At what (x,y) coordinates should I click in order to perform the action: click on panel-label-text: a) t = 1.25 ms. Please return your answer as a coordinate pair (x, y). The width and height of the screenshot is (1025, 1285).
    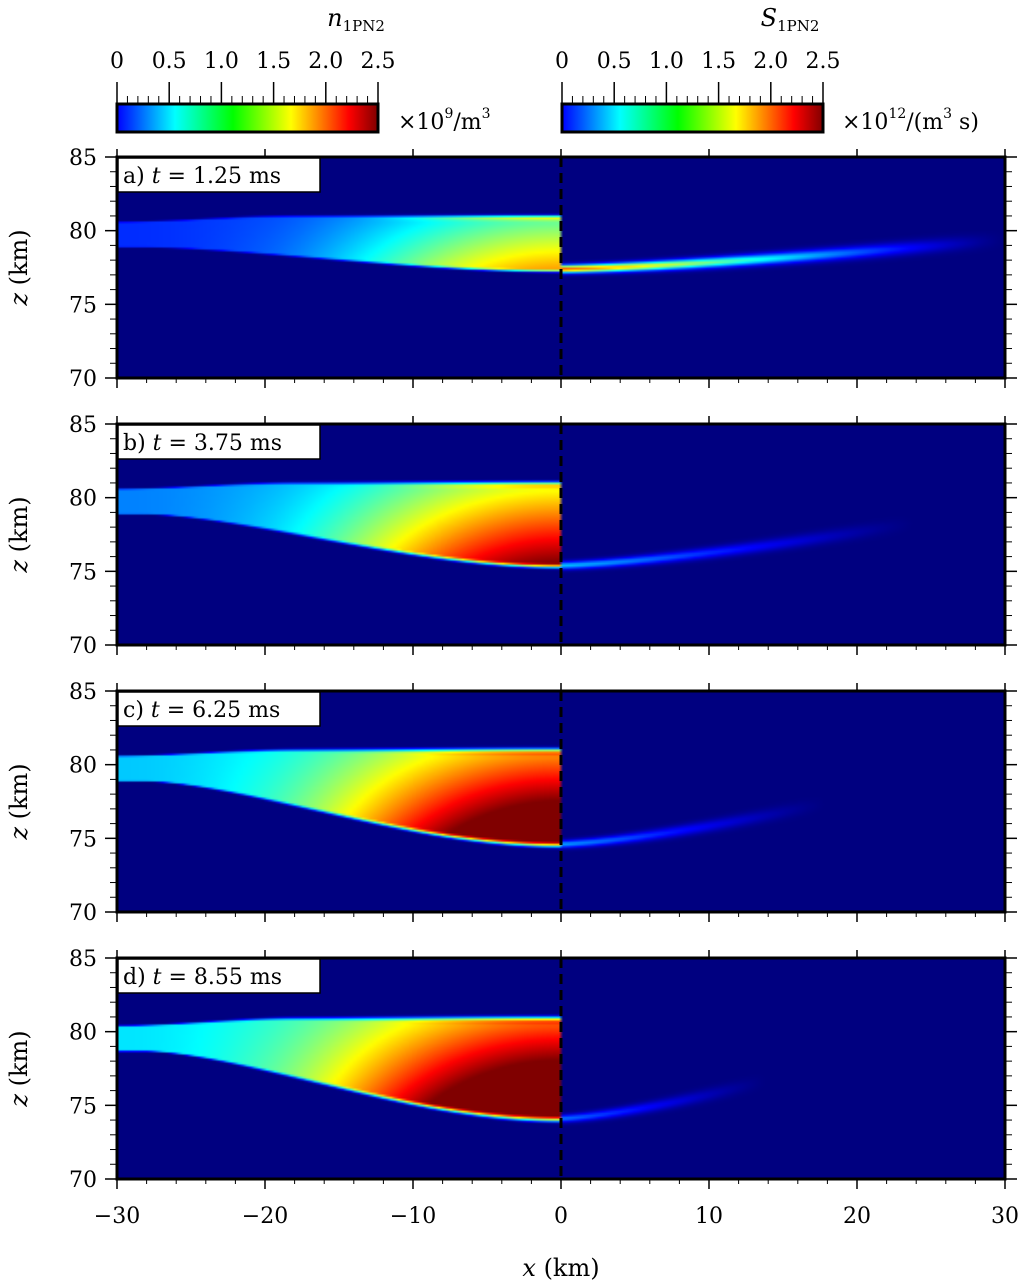
    Looking at the image, I should click on (202, 176).